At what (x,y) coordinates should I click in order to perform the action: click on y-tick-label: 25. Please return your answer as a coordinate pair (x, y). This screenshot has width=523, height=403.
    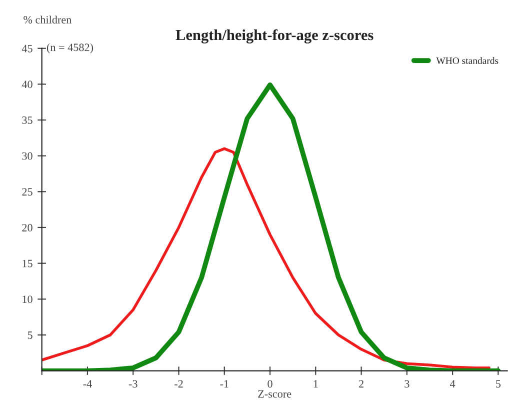
    Looking at the image, I should click on (27, 192).